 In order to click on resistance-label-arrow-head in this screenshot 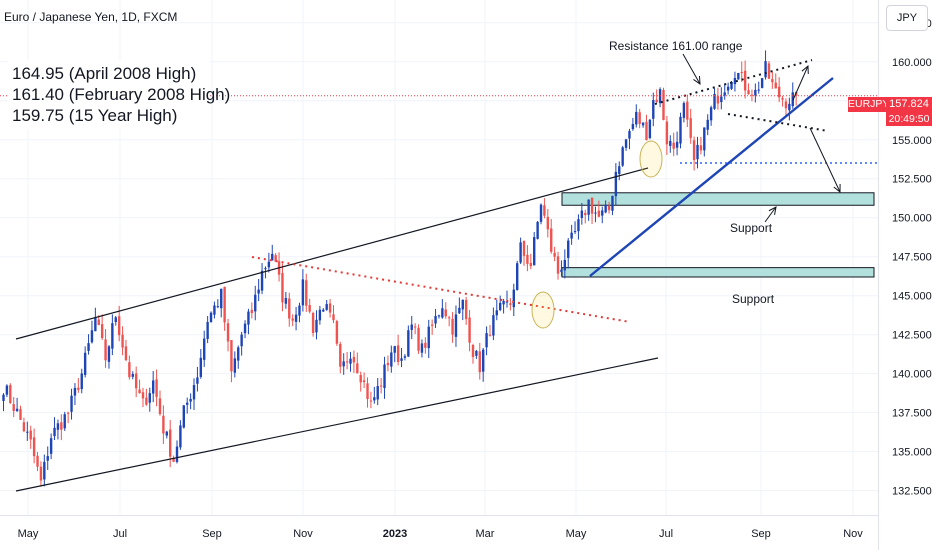, I will do `click(697, 80)`.